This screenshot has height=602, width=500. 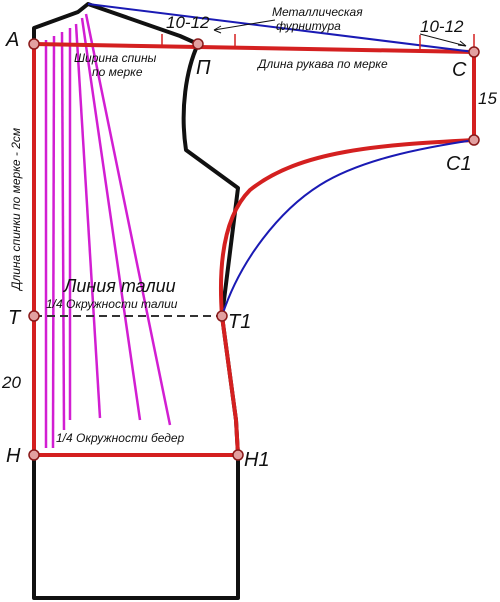 I want to click on label-back-length: Длина спинки по мерке - 2см, so click(x=16, y=210).